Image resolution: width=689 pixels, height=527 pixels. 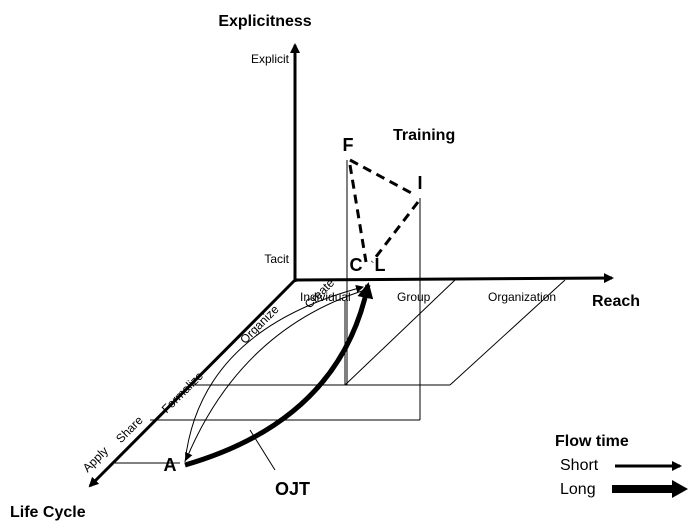 I want to click on training-triangle, so click(x=384, y=210).